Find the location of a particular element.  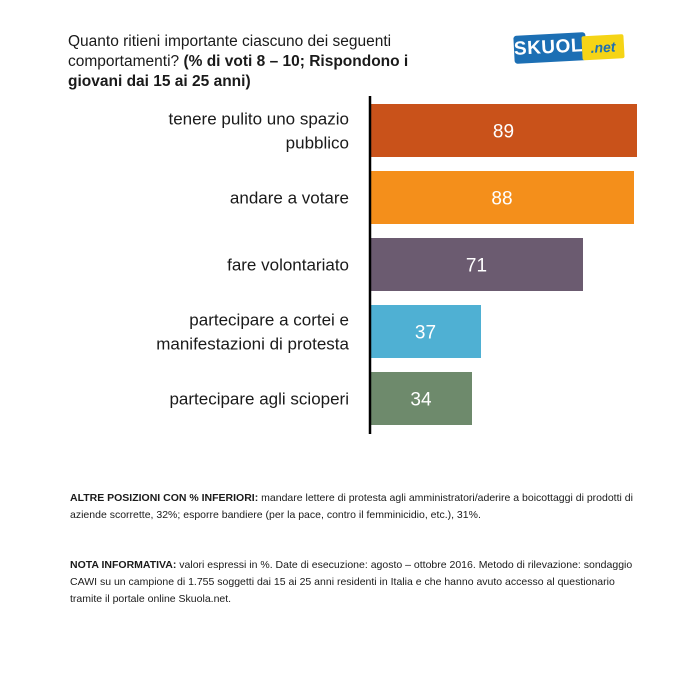

data-label-0: 89 is located at coordinates (503, 132).